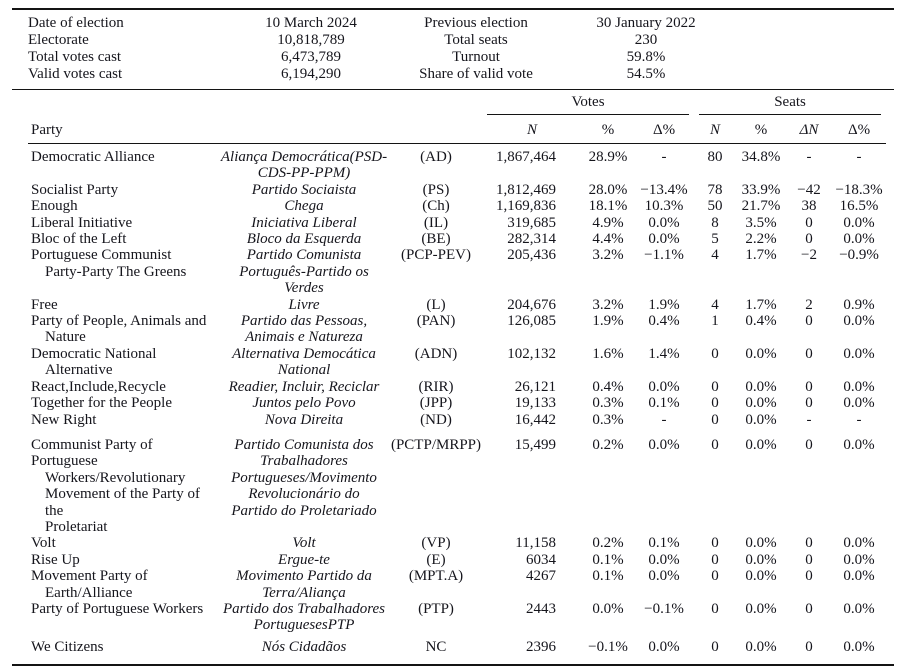  I want to click on seats-delta-pct-value: -, so click(859, 419).